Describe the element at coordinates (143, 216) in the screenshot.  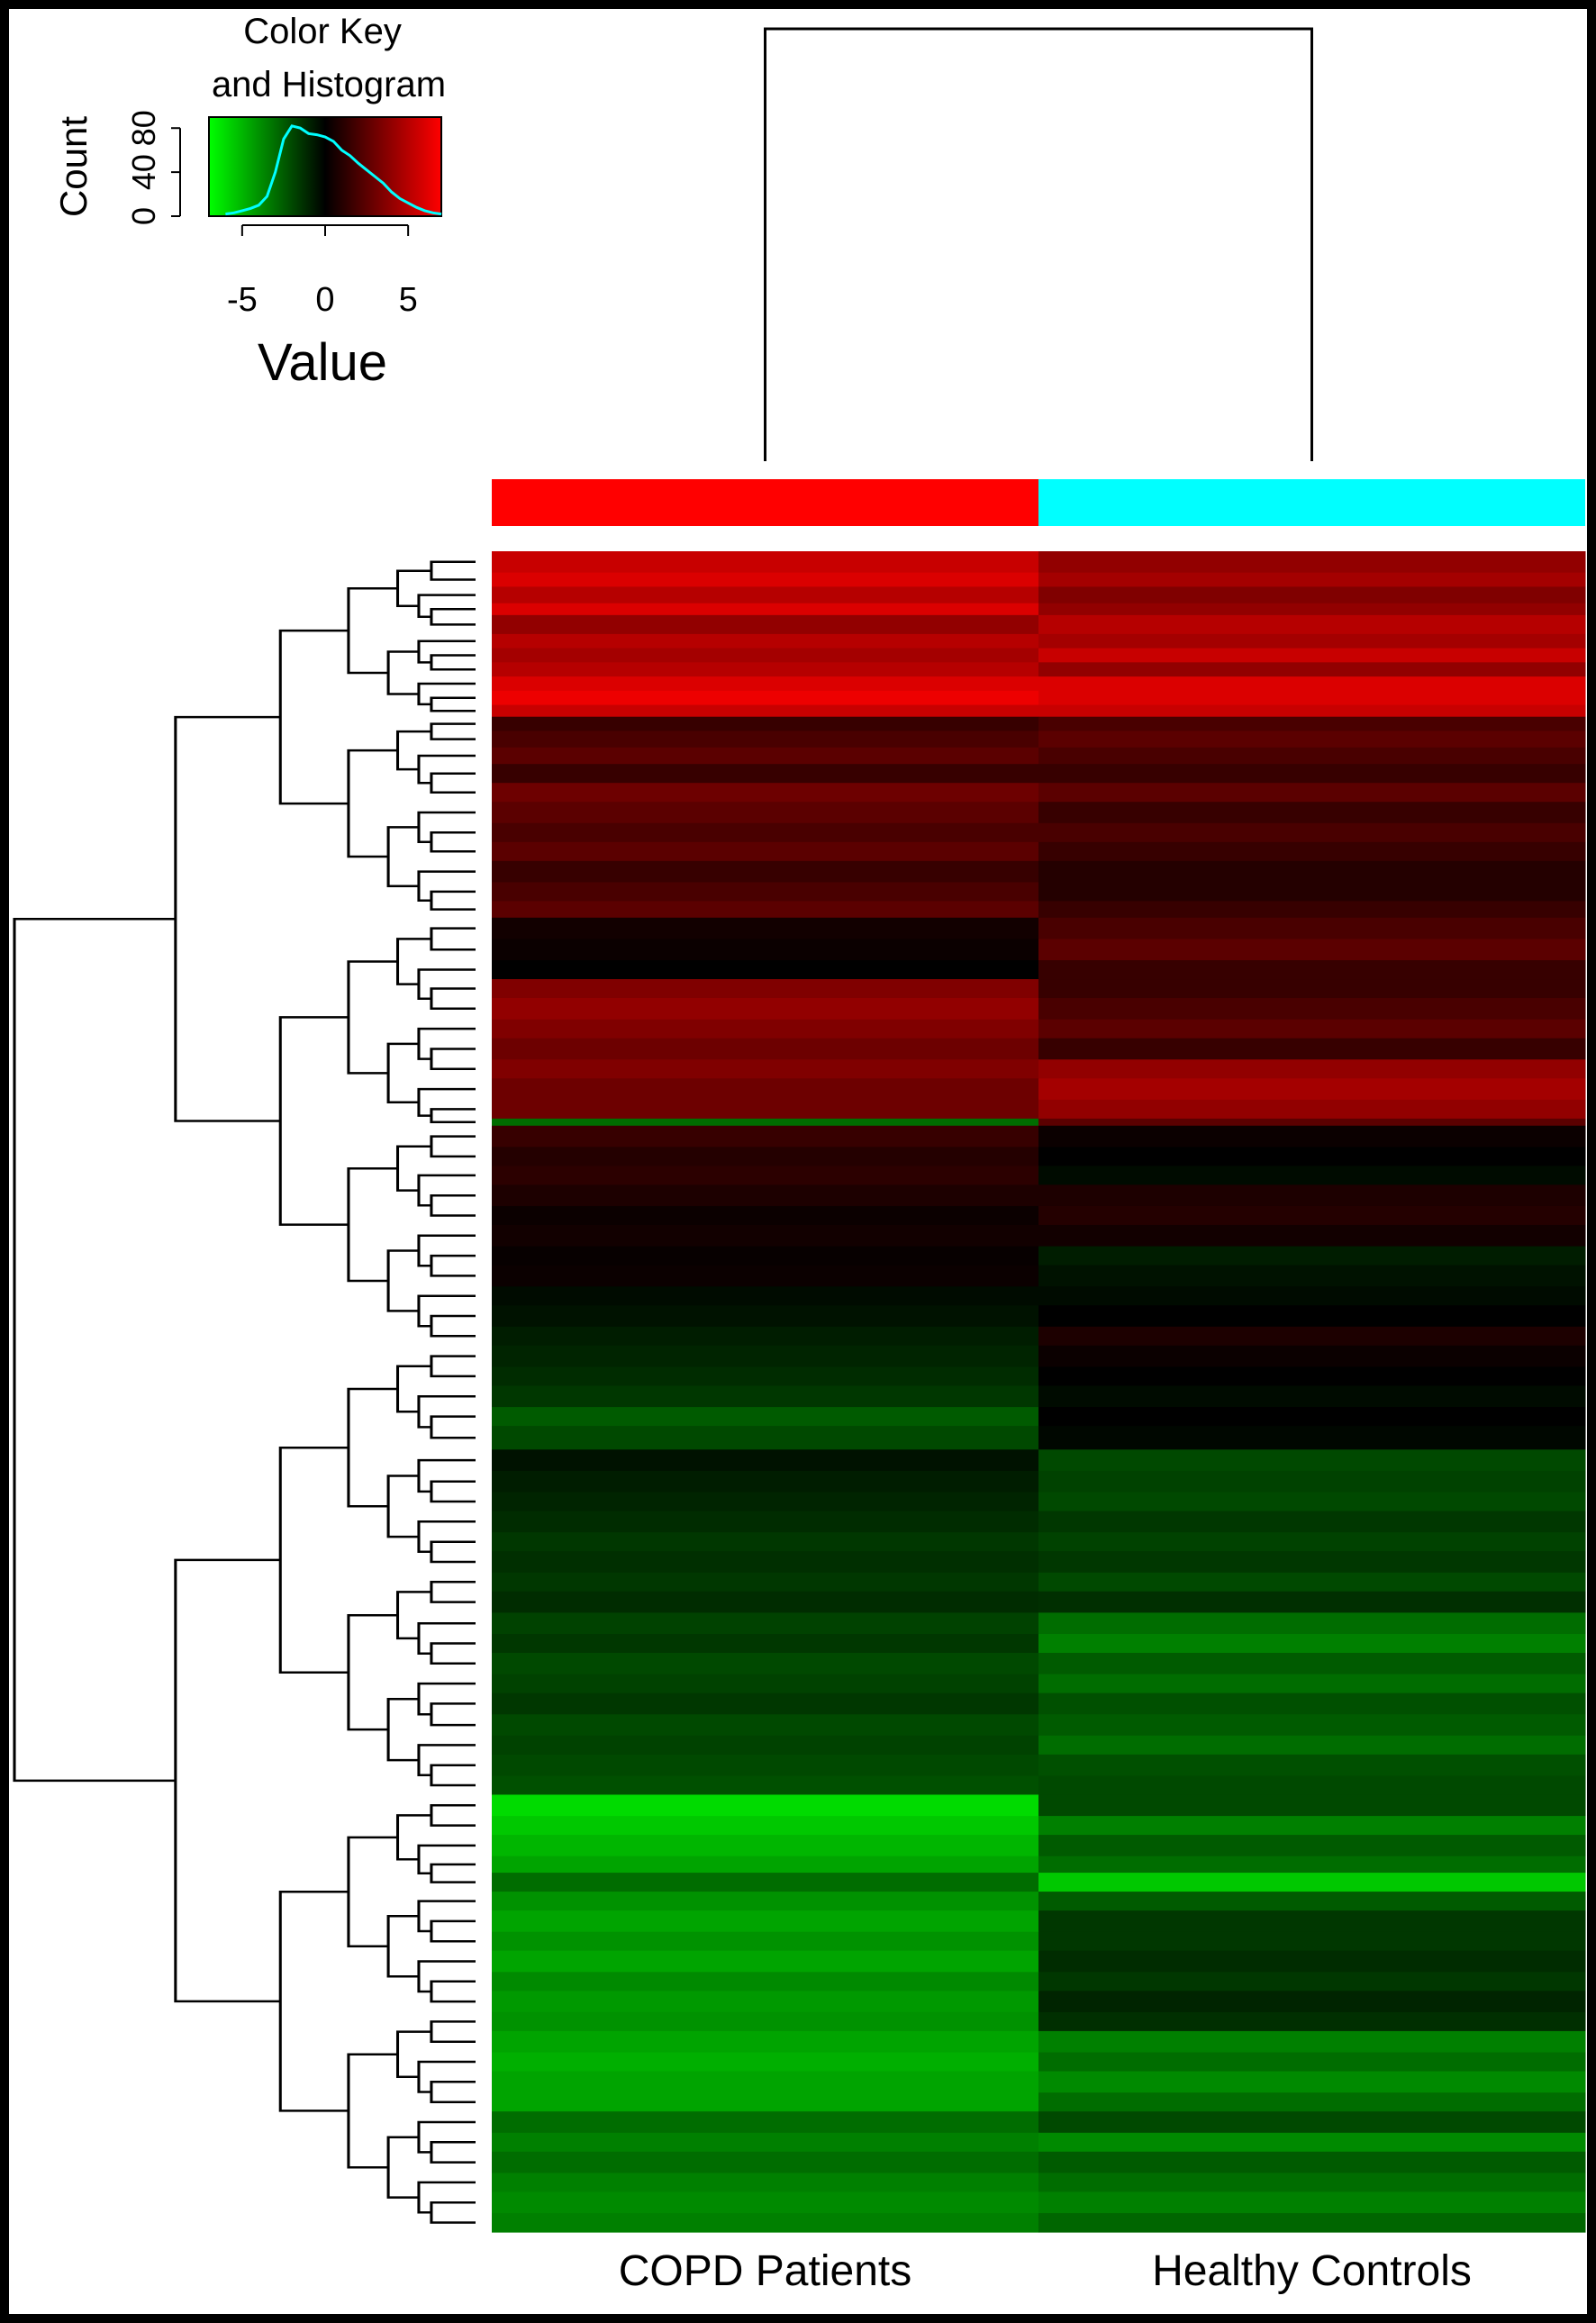
I see `color-key-y-tick-label: 0` at that location.